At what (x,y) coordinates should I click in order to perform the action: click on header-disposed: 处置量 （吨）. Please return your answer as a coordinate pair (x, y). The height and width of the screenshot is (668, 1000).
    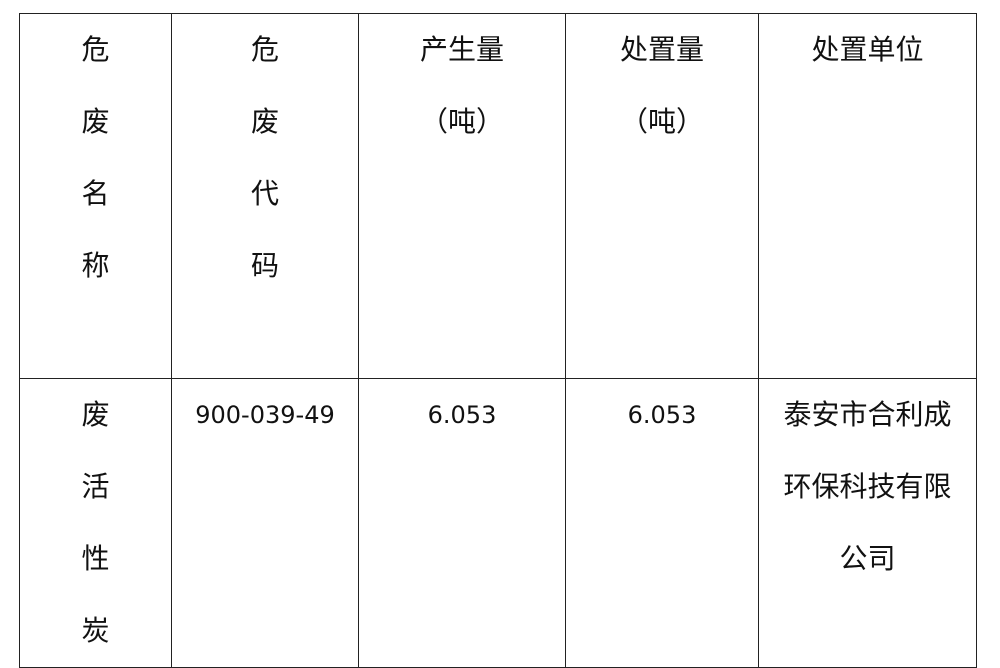
    Looking at the image, I should click on (662, 196).